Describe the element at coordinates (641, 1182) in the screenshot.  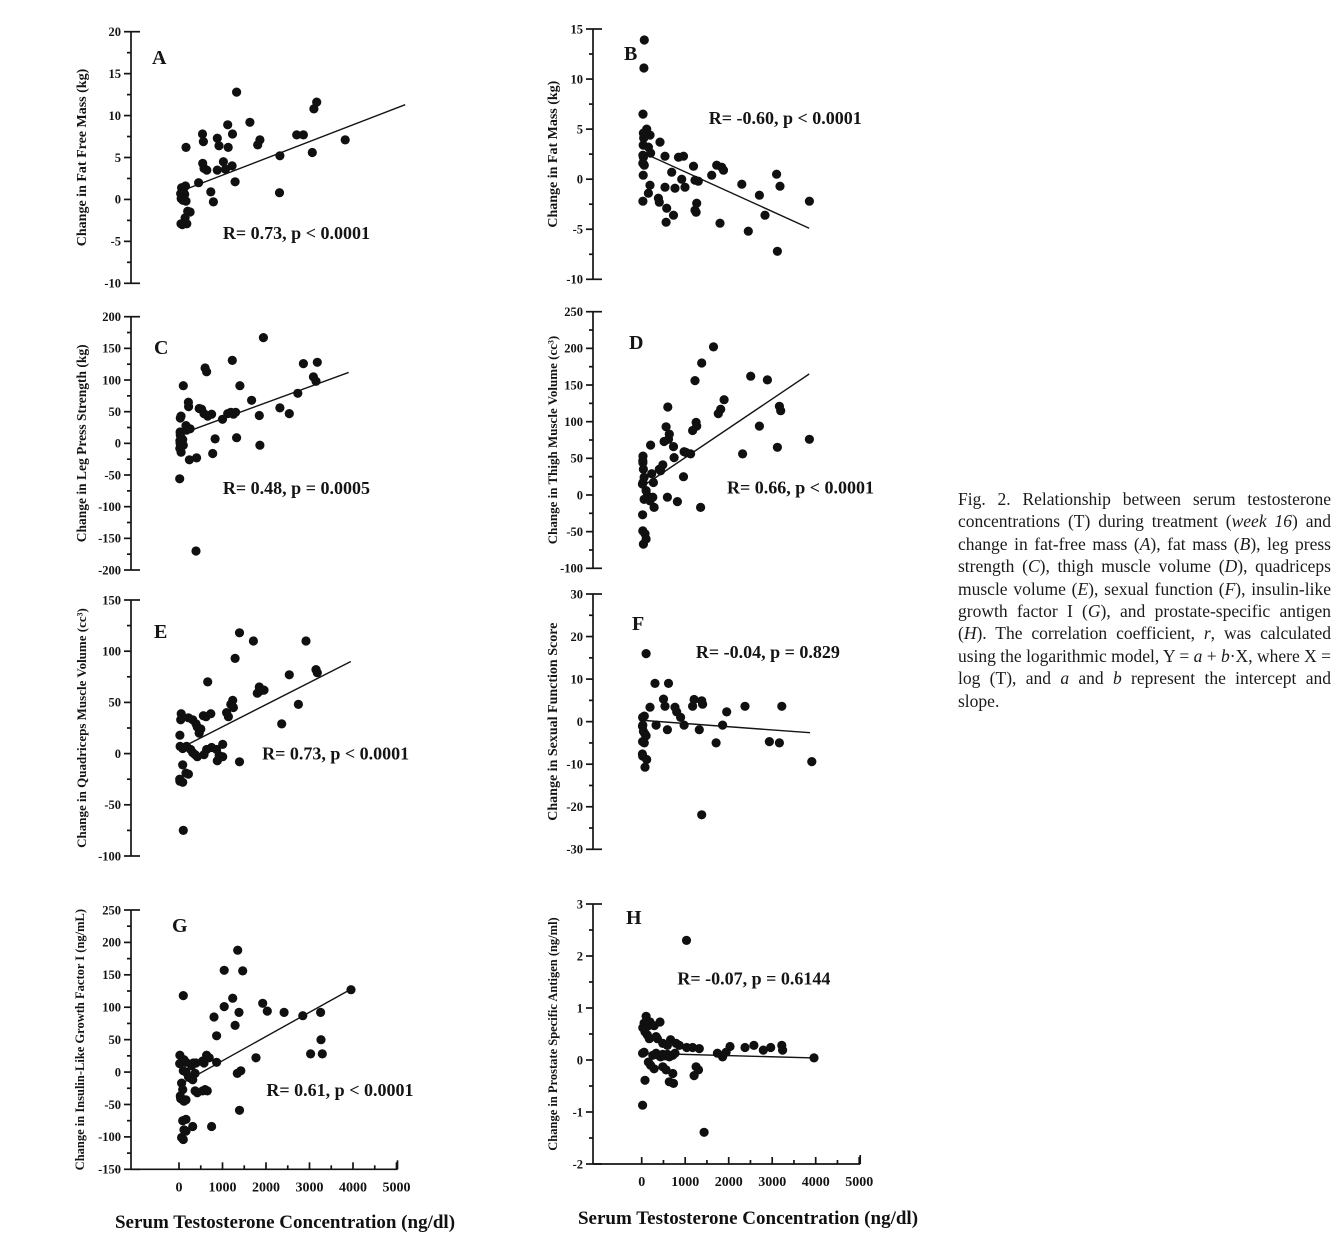
I see `x-tick-label: 0` at that location.